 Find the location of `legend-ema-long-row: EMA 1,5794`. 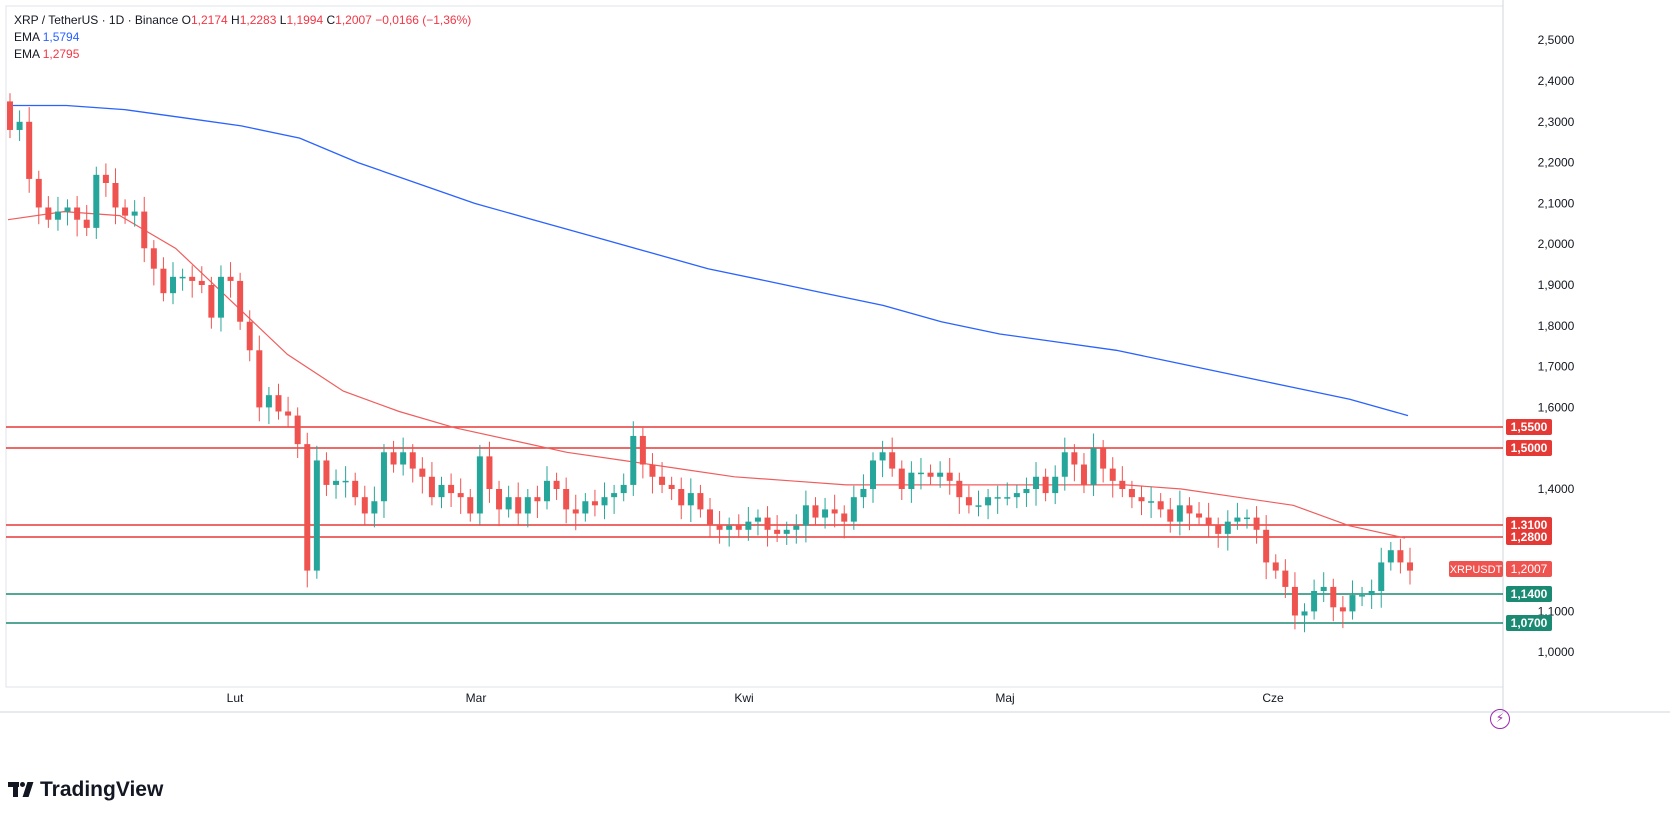

legend-ema-long-row: EMA 1,5794 is located at coordinates (242, 37).